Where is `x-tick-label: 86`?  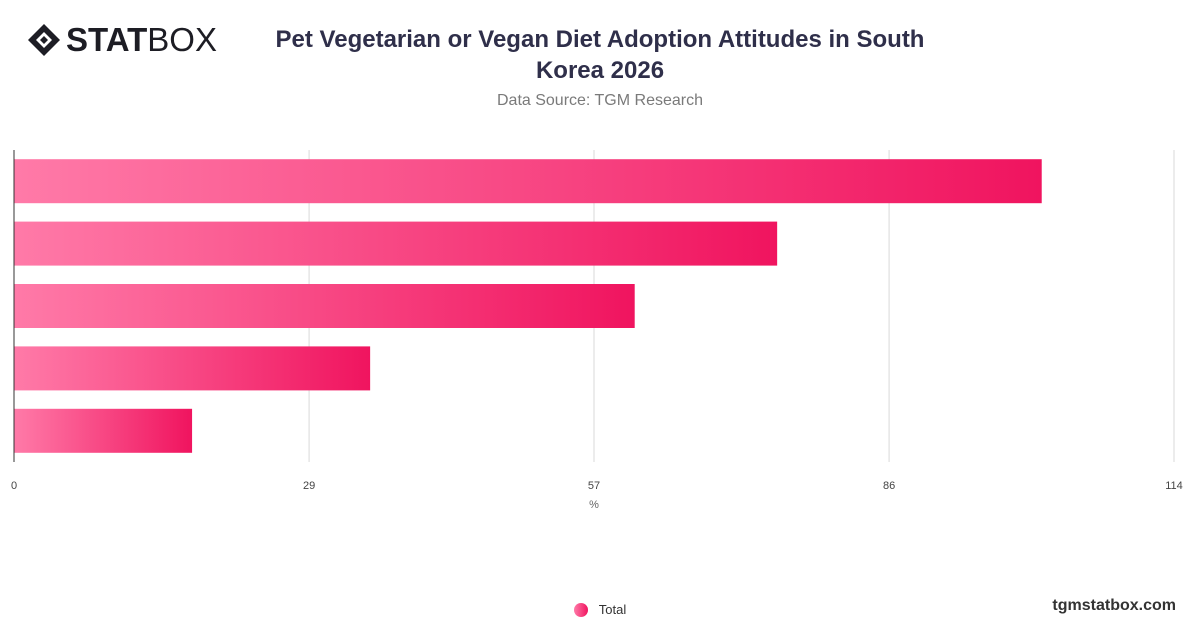
x-tick-label: 86 is located at coordinates (889, 486).